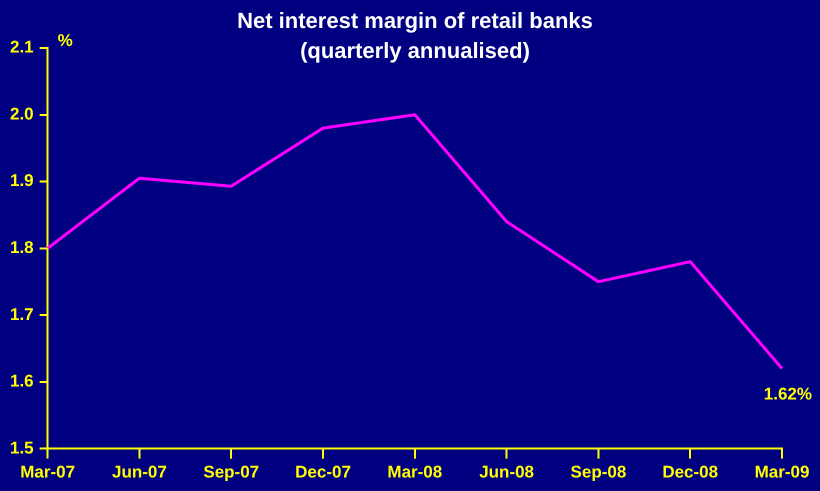  What do you see at coordinates (48, 472) in the screenshot?
I see `x-tick-label: Mar-07` at bounding box center [48, 472].